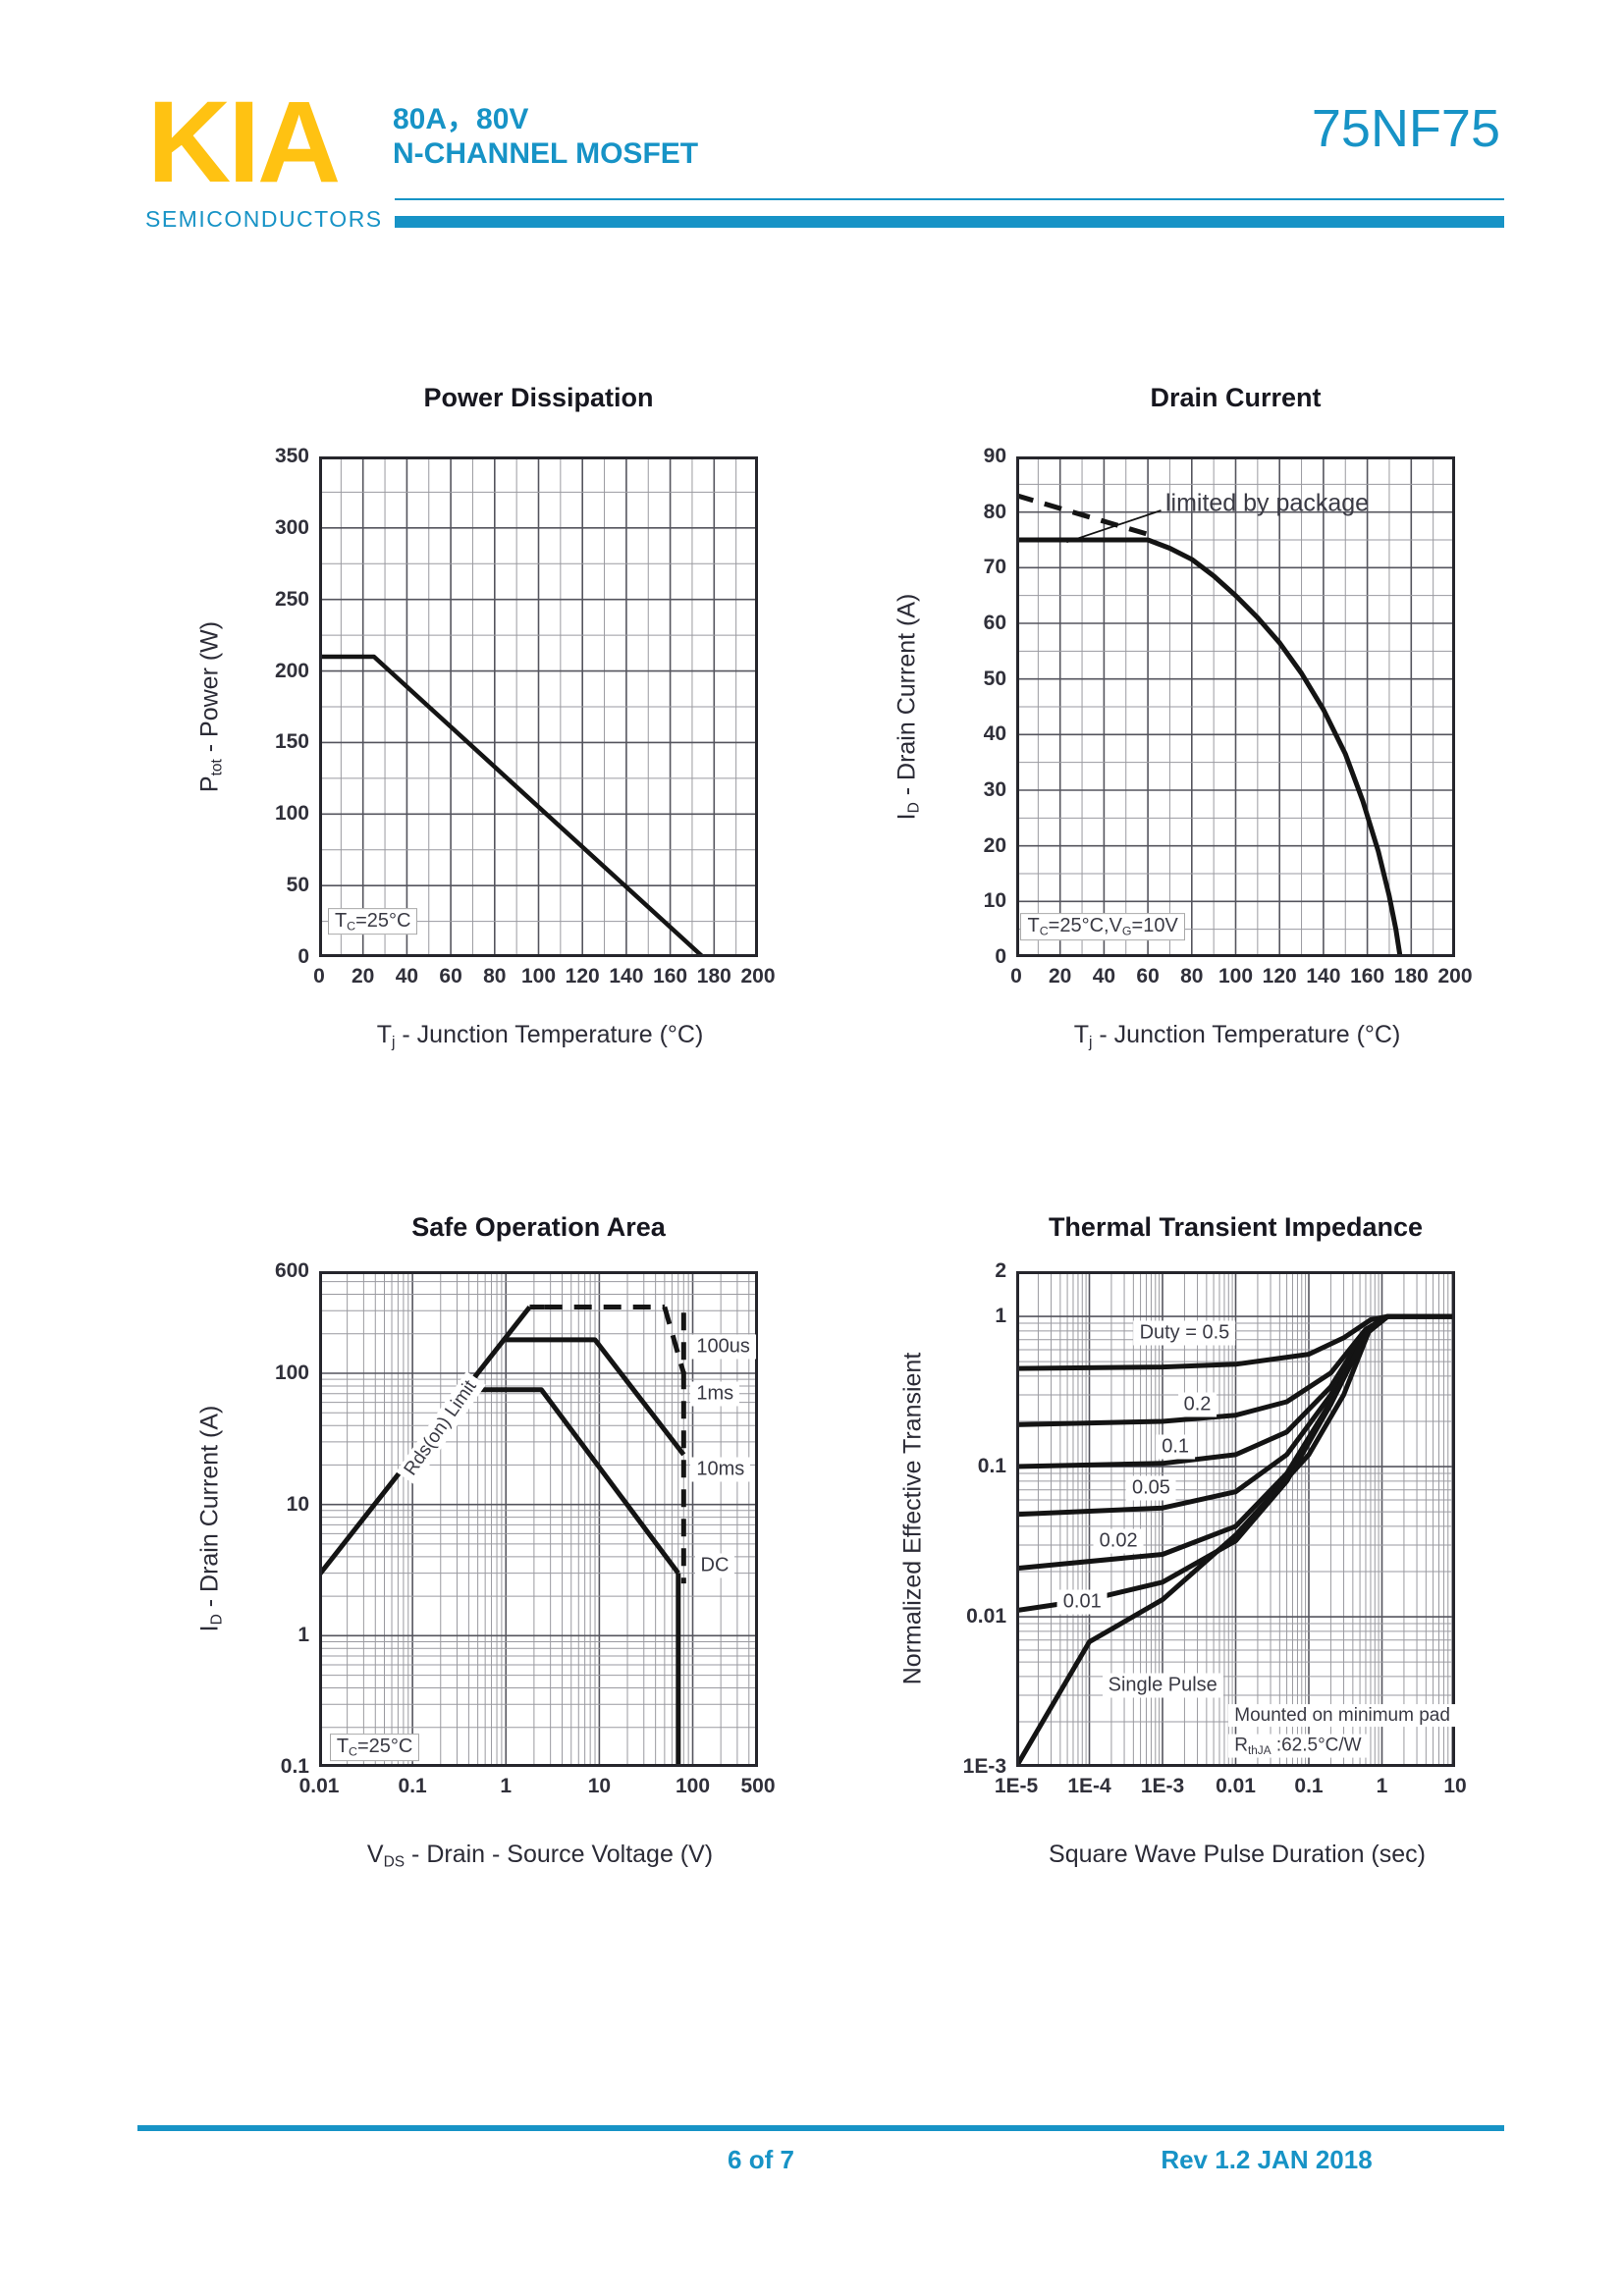  I want to click on y-tick-label: 1, so click(303, 1635).